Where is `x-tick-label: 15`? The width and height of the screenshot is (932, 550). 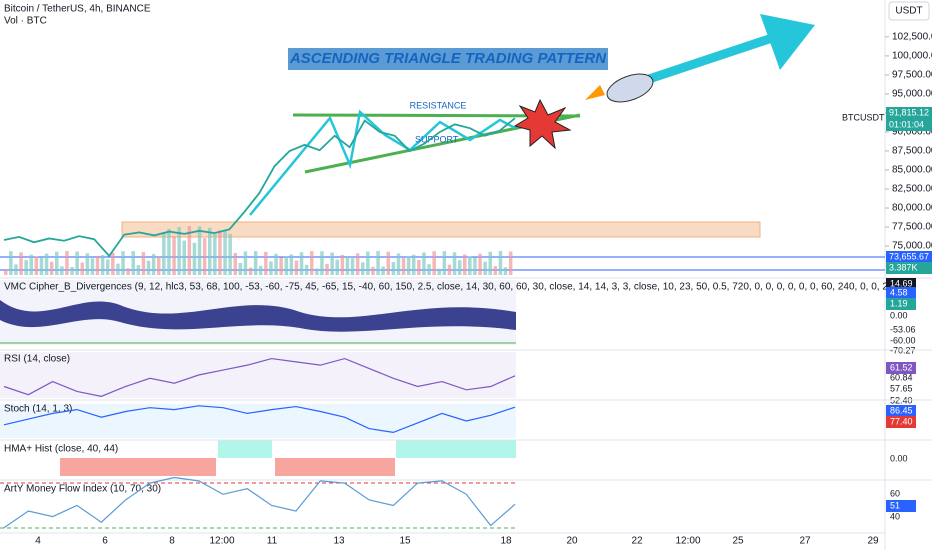
x-tick-label: 15 is located at coordinates (405, 541).